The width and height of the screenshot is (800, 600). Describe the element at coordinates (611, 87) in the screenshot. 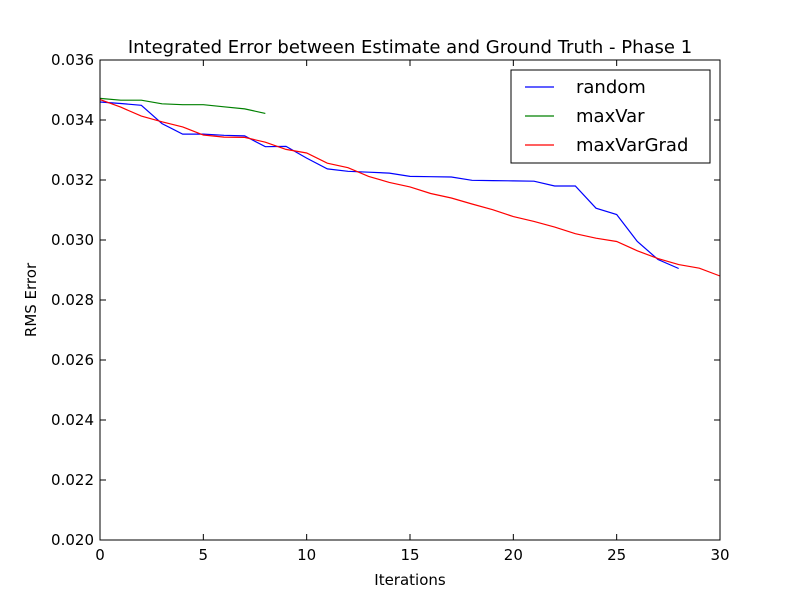

I see `legend-label: random` at that location.